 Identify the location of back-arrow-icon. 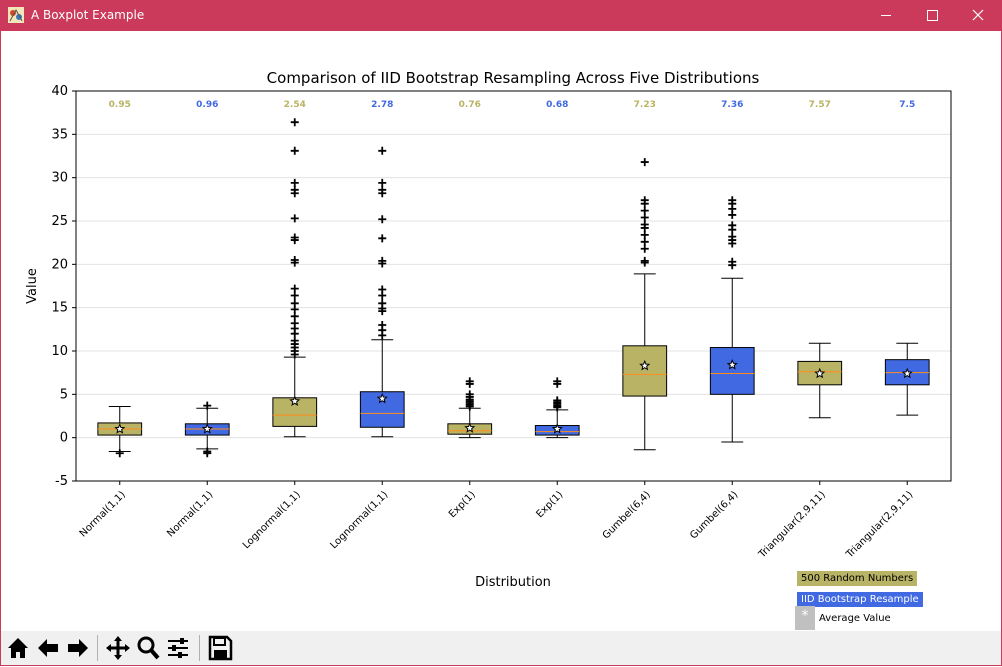
(48, 648).